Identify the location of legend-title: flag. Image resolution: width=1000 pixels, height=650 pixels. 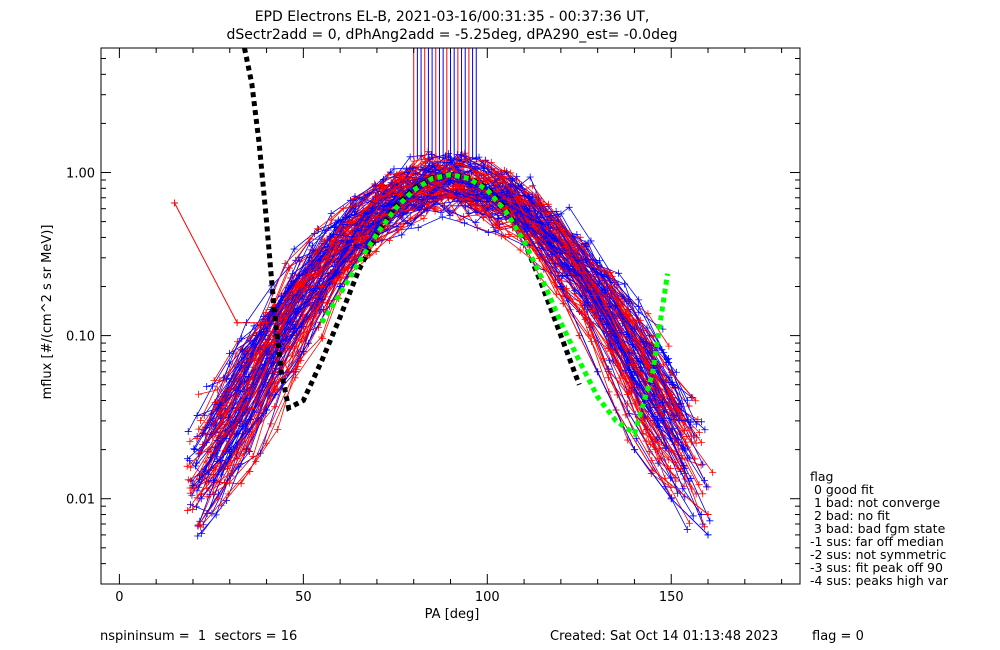
(822, 476).